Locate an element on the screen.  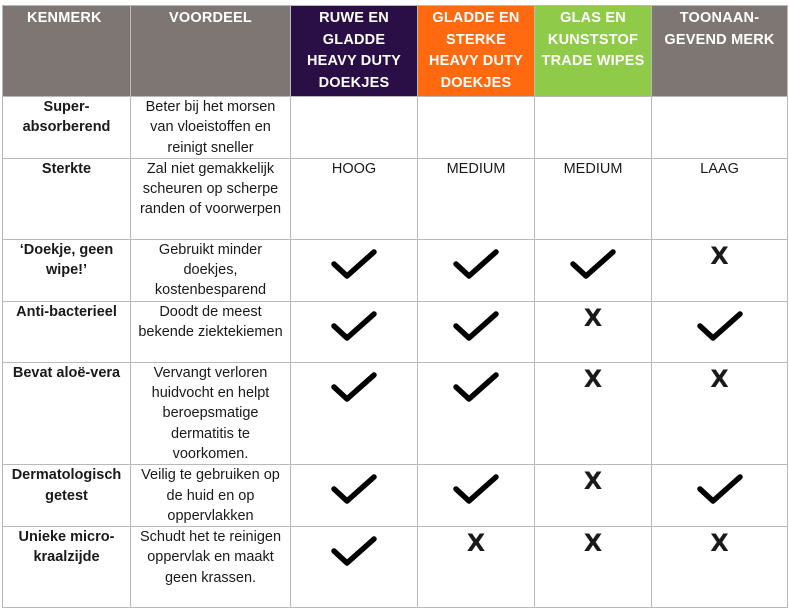
feature-cell: ‘Doekje, geen wipe!’ is located at coordinates (66, 270).